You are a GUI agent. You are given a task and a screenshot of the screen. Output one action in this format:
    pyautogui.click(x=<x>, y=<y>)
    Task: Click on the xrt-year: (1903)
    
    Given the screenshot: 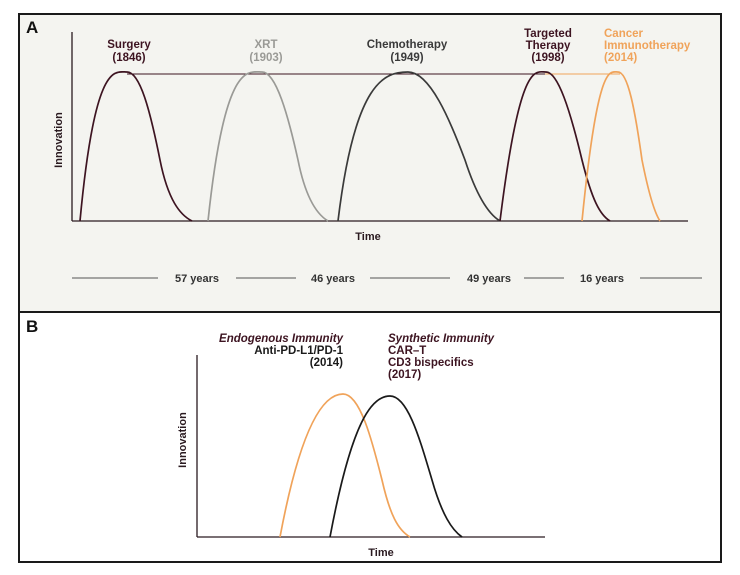 What is the action you would take?
    pyautogui.click(x=265, y=58)
    